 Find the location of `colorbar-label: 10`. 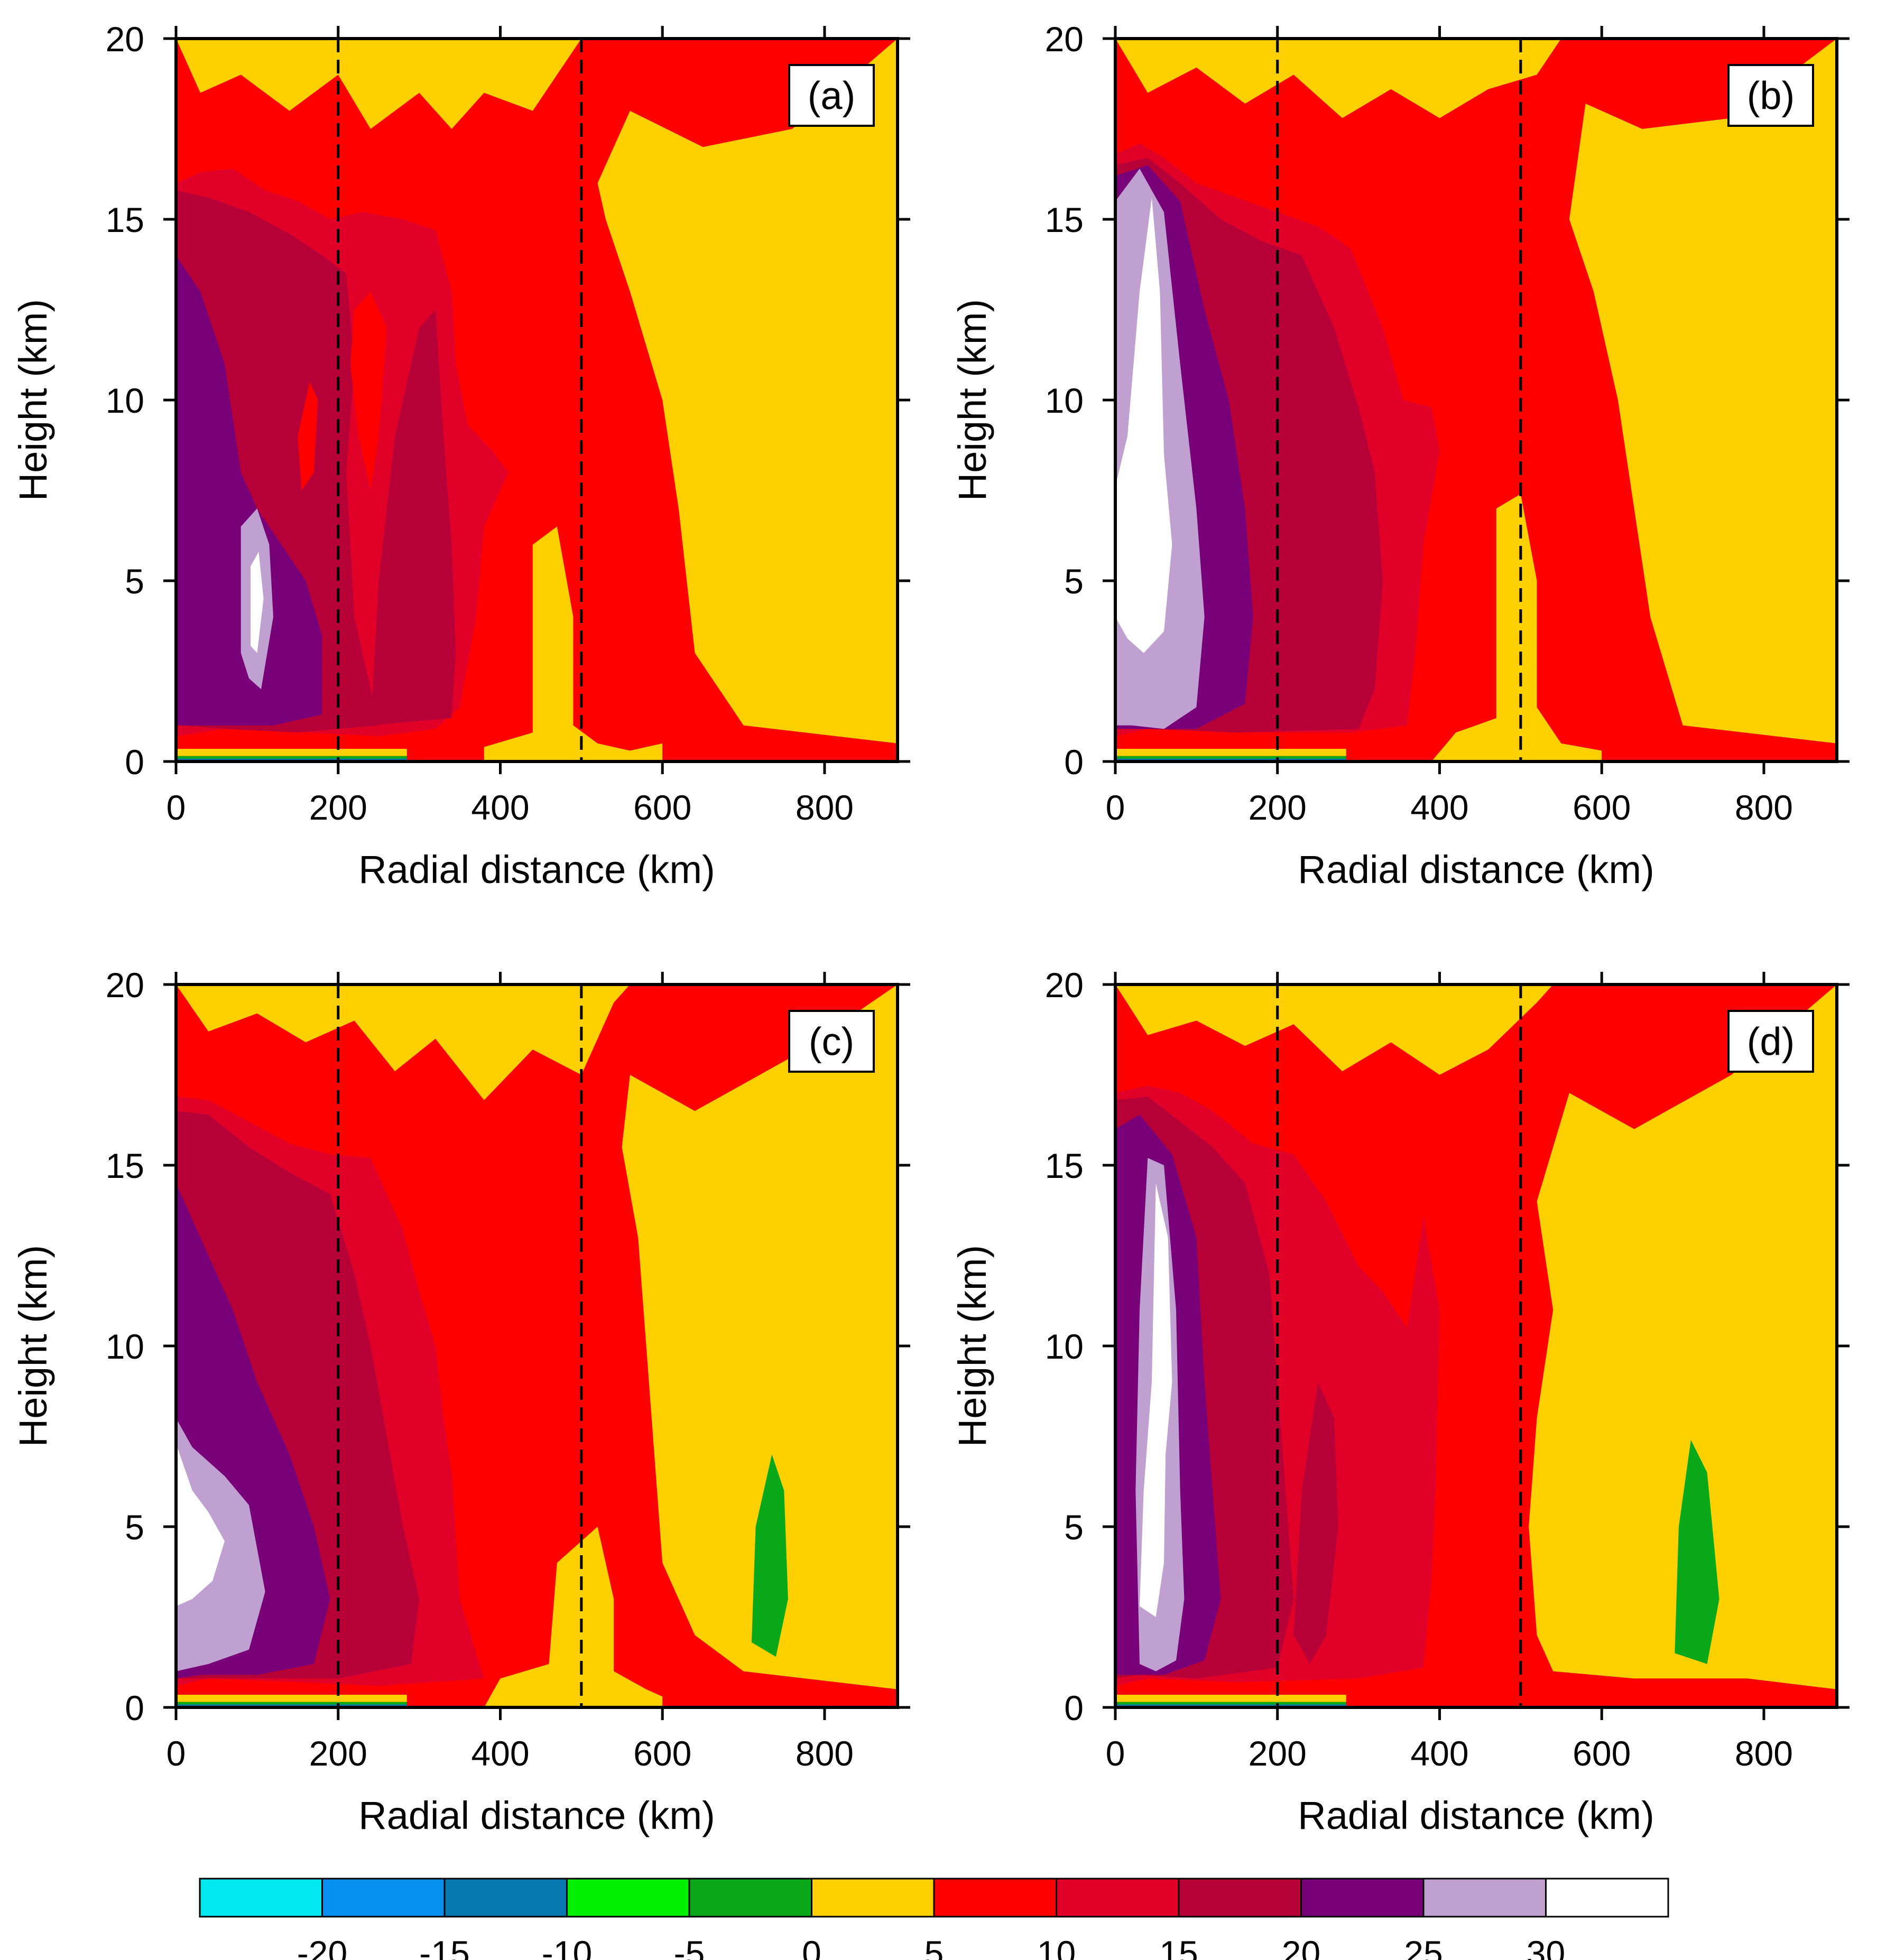

colorbar-label: 10 is located at coordinates (1056, 1947).